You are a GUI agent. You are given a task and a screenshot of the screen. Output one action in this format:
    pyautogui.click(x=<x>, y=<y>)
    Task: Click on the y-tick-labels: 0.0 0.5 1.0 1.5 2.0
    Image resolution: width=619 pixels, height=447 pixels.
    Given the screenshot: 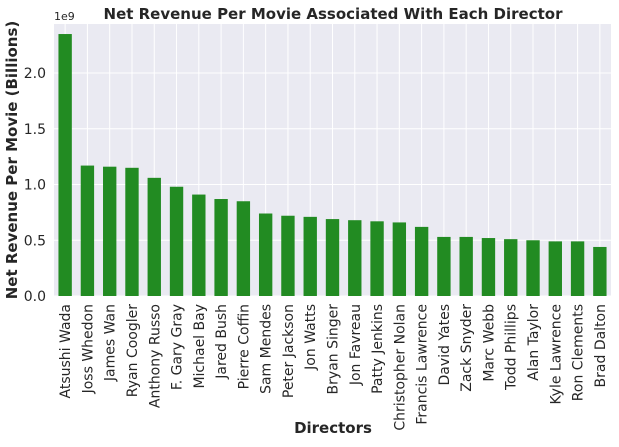 What is the action you would take?
    pyautogui.click(x=35, y=185)
    